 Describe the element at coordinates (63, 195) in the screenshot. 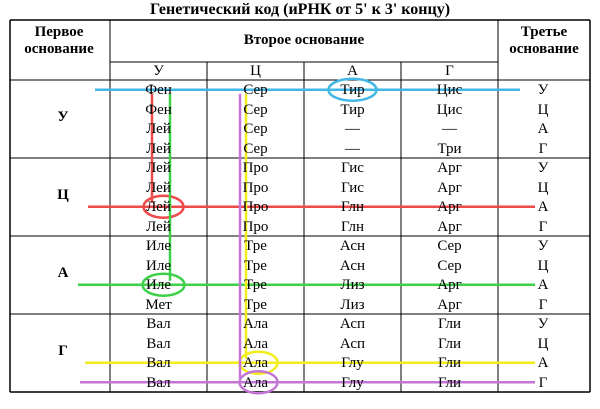

I see `first-base-2: Ц` at that location.